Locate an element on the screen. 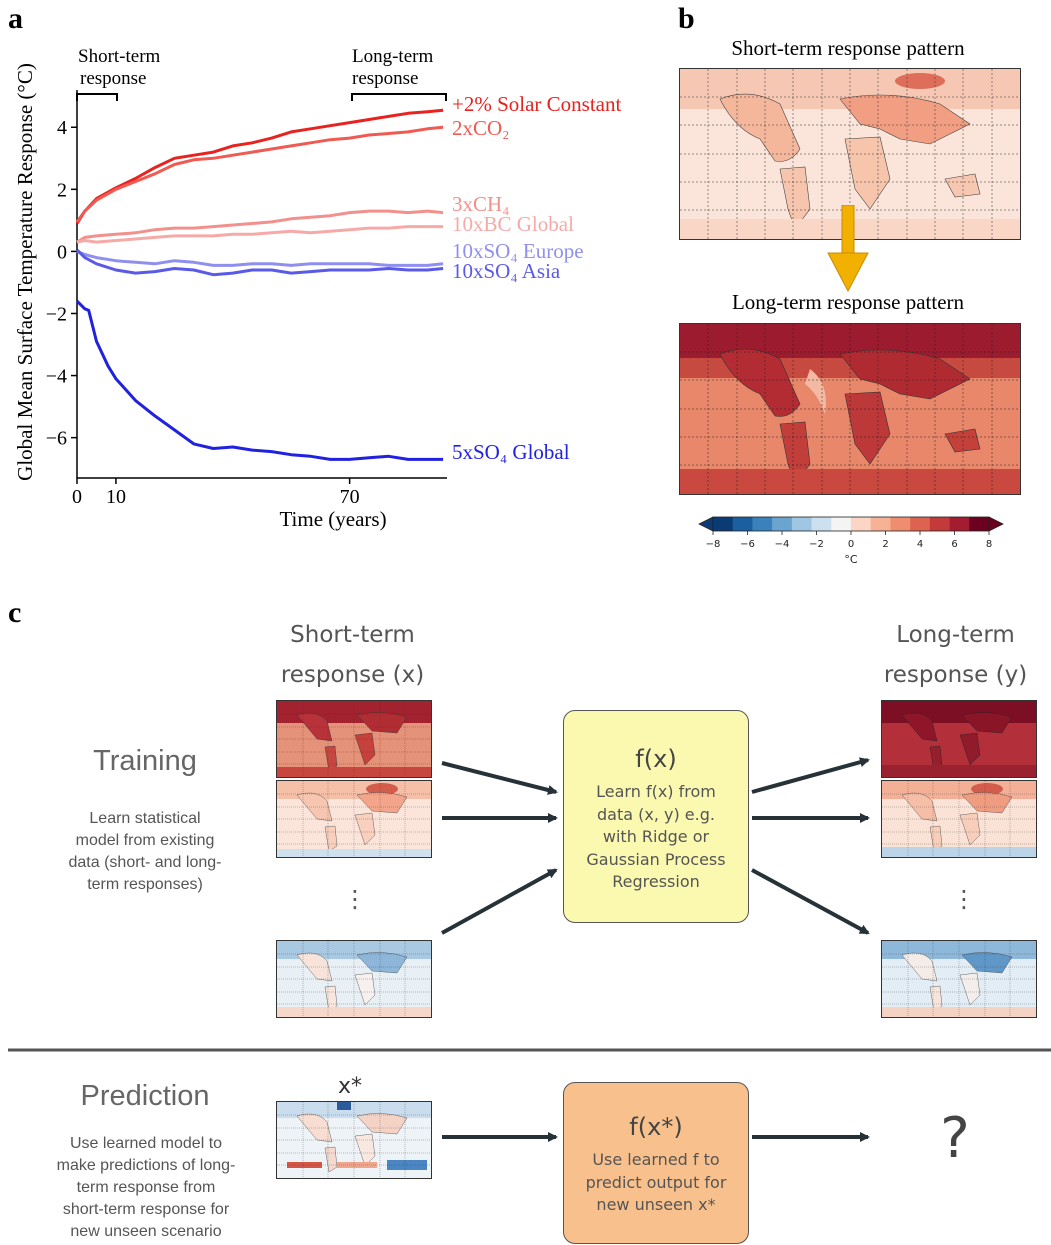 This screenshot has width=1051, height=1245. annotation-long-line1: Long-term is located at coordinates (392, 56).